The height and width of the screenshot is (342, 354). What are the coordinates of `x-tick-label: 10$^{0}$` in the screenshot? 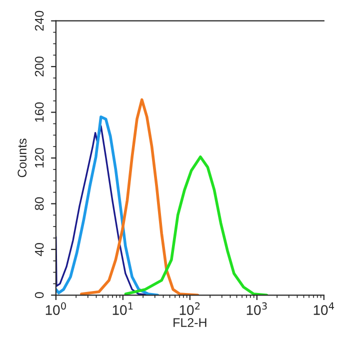 It's located at (56, 308).